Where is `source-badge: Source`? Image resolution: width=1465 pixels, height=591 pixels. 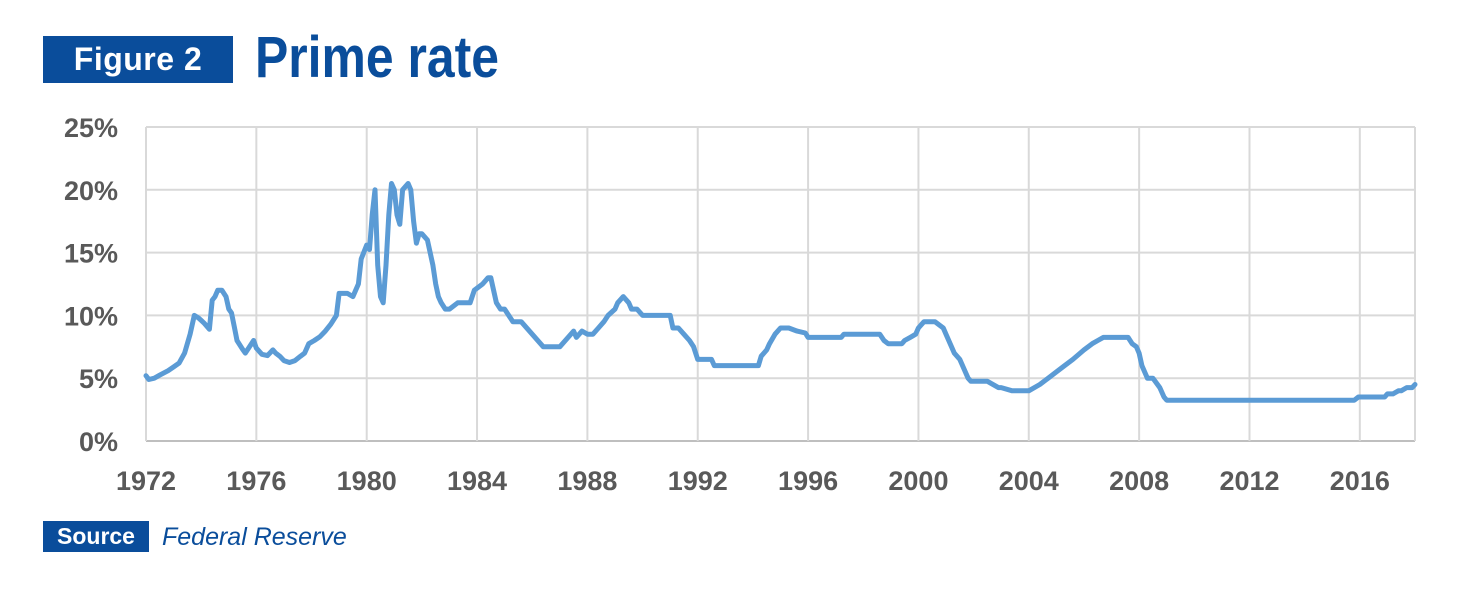
source-badge: Source is located at coordinates (96, 536).